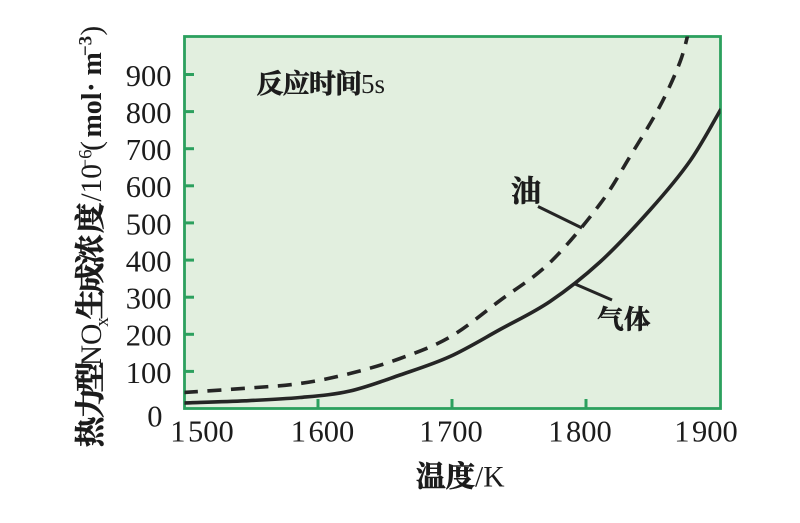 The height and width of the screenshot is (523, 800). Describe the element at coordinates (149, 373) in the screenshot. I see `svg-text: 100` at that location.